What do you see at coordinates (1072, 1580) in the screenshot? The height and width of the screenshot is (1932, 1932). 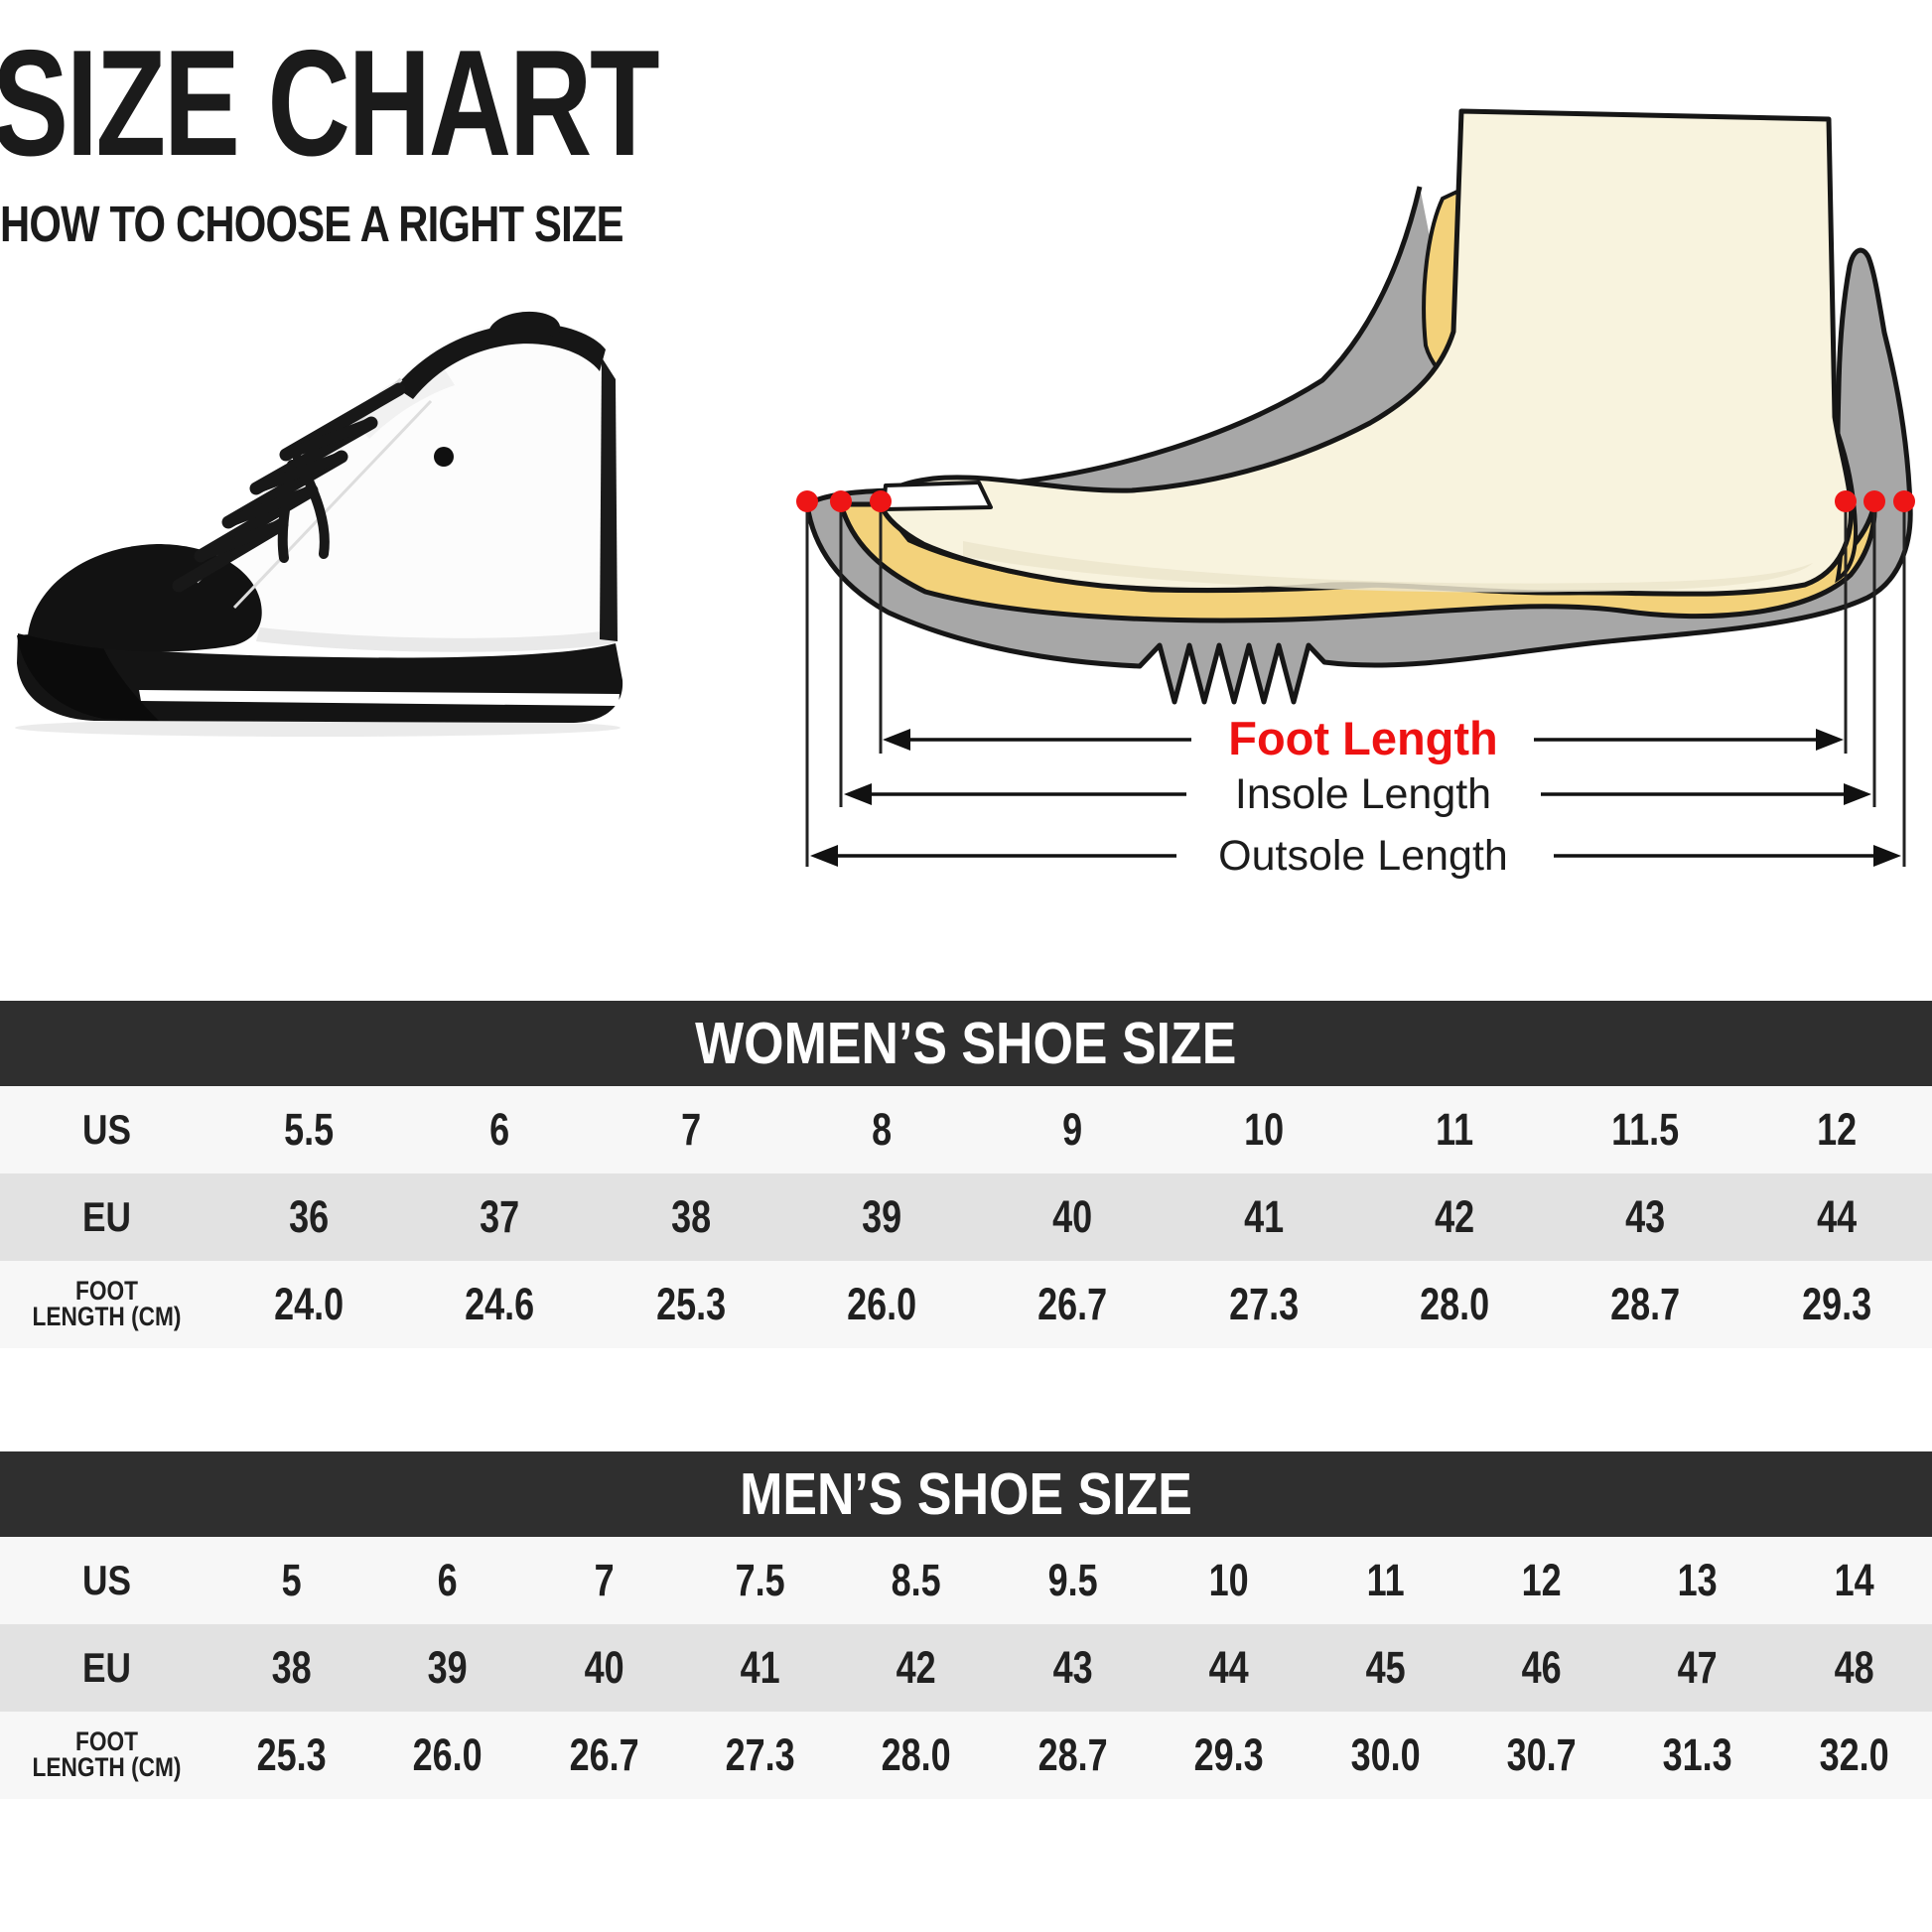 I see `size-cell: 9.5` at bounding box center [1072, 1580].